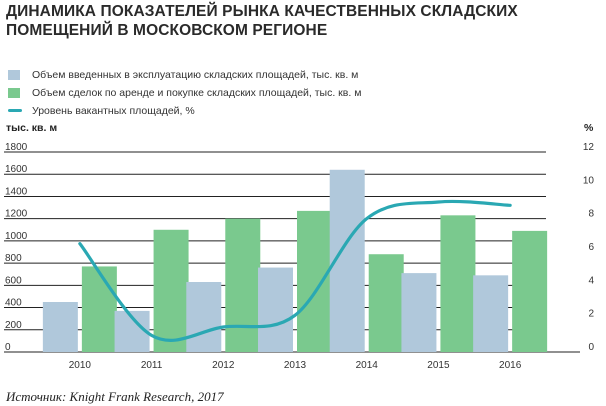 The image size is (606, 406). Describe the element at coordinates (591, 214) in the screenshot. I see `y-right-tick-label: 8` at that location.